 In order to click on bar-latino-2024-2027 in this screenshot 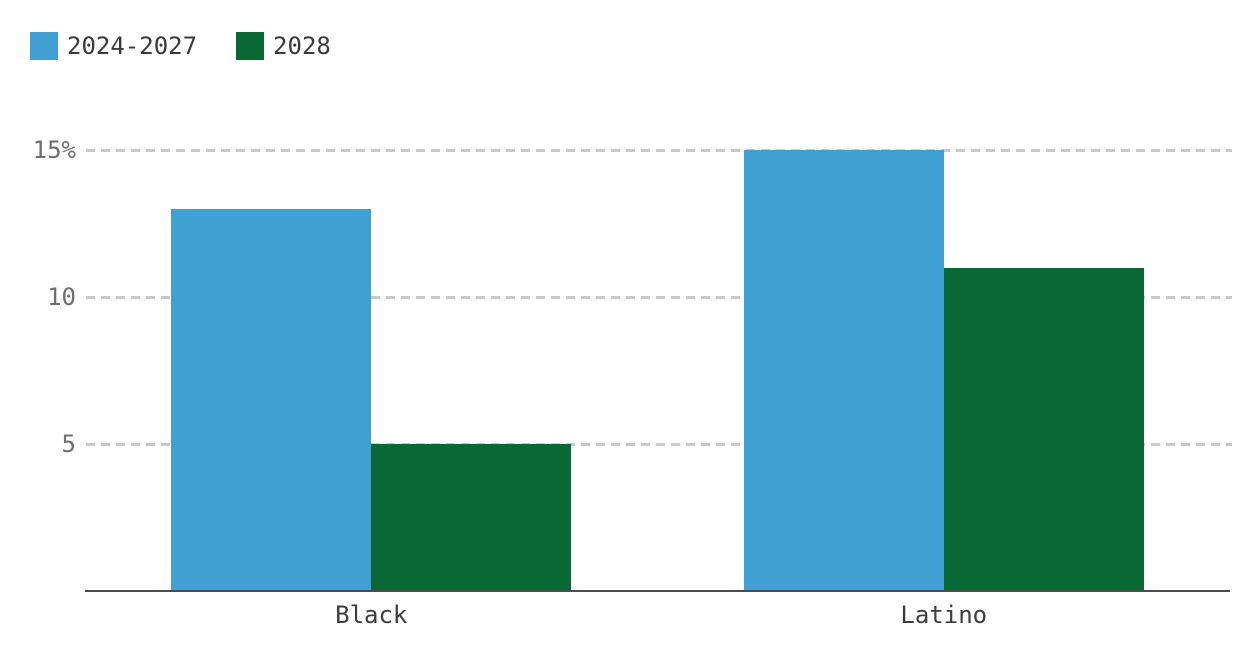, I will do `click(843, 370)`.